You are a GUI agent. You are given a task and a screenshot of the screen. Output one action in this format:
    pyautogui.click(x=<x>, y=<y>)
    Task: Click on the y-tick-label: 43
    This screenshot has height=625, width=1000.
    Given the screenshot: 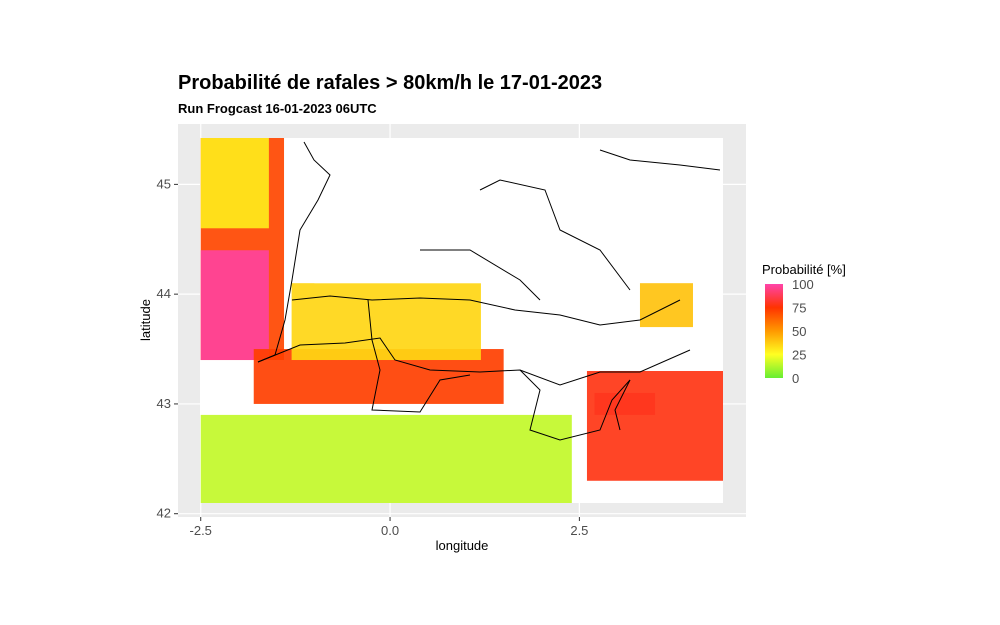 What is the action you would take?
    pyautogui.click(x=164, y=403)
    